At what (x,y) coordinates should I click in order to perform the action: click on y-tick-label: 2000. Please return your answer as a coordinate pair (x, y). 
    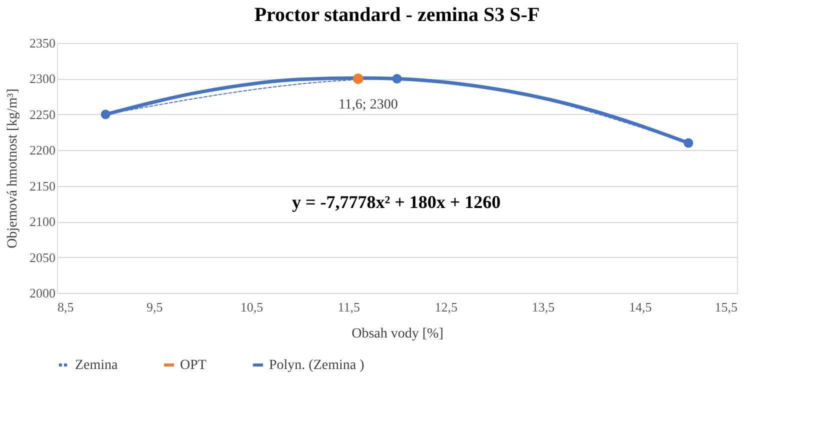
    Looking at the image, I should click on (43, 293).